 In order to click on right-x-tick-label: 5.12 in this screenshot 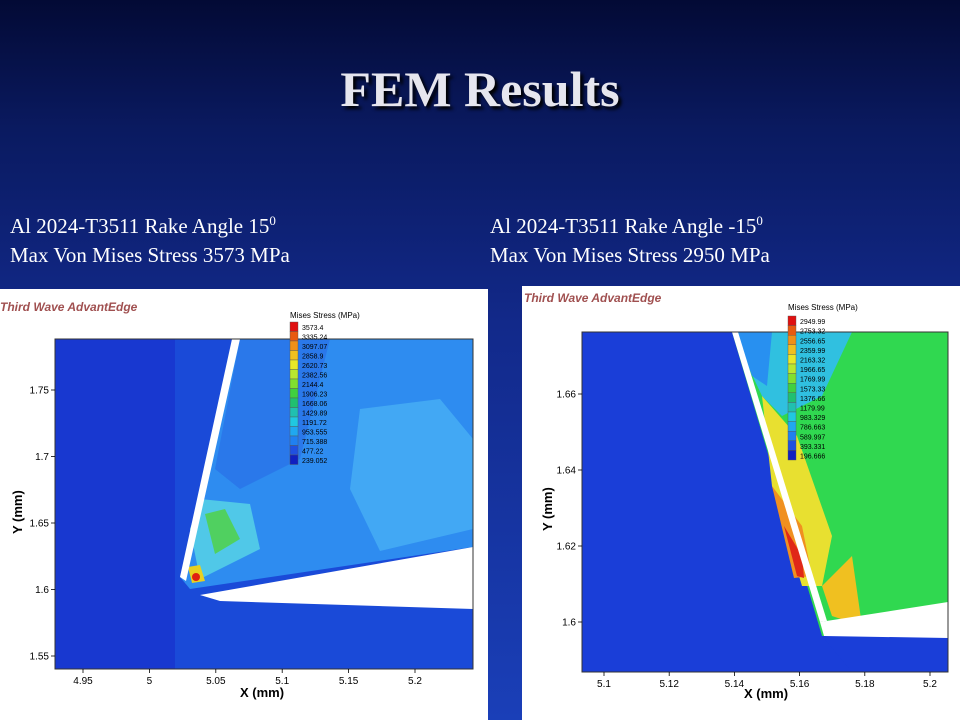, I will do `click(669, 684)`.